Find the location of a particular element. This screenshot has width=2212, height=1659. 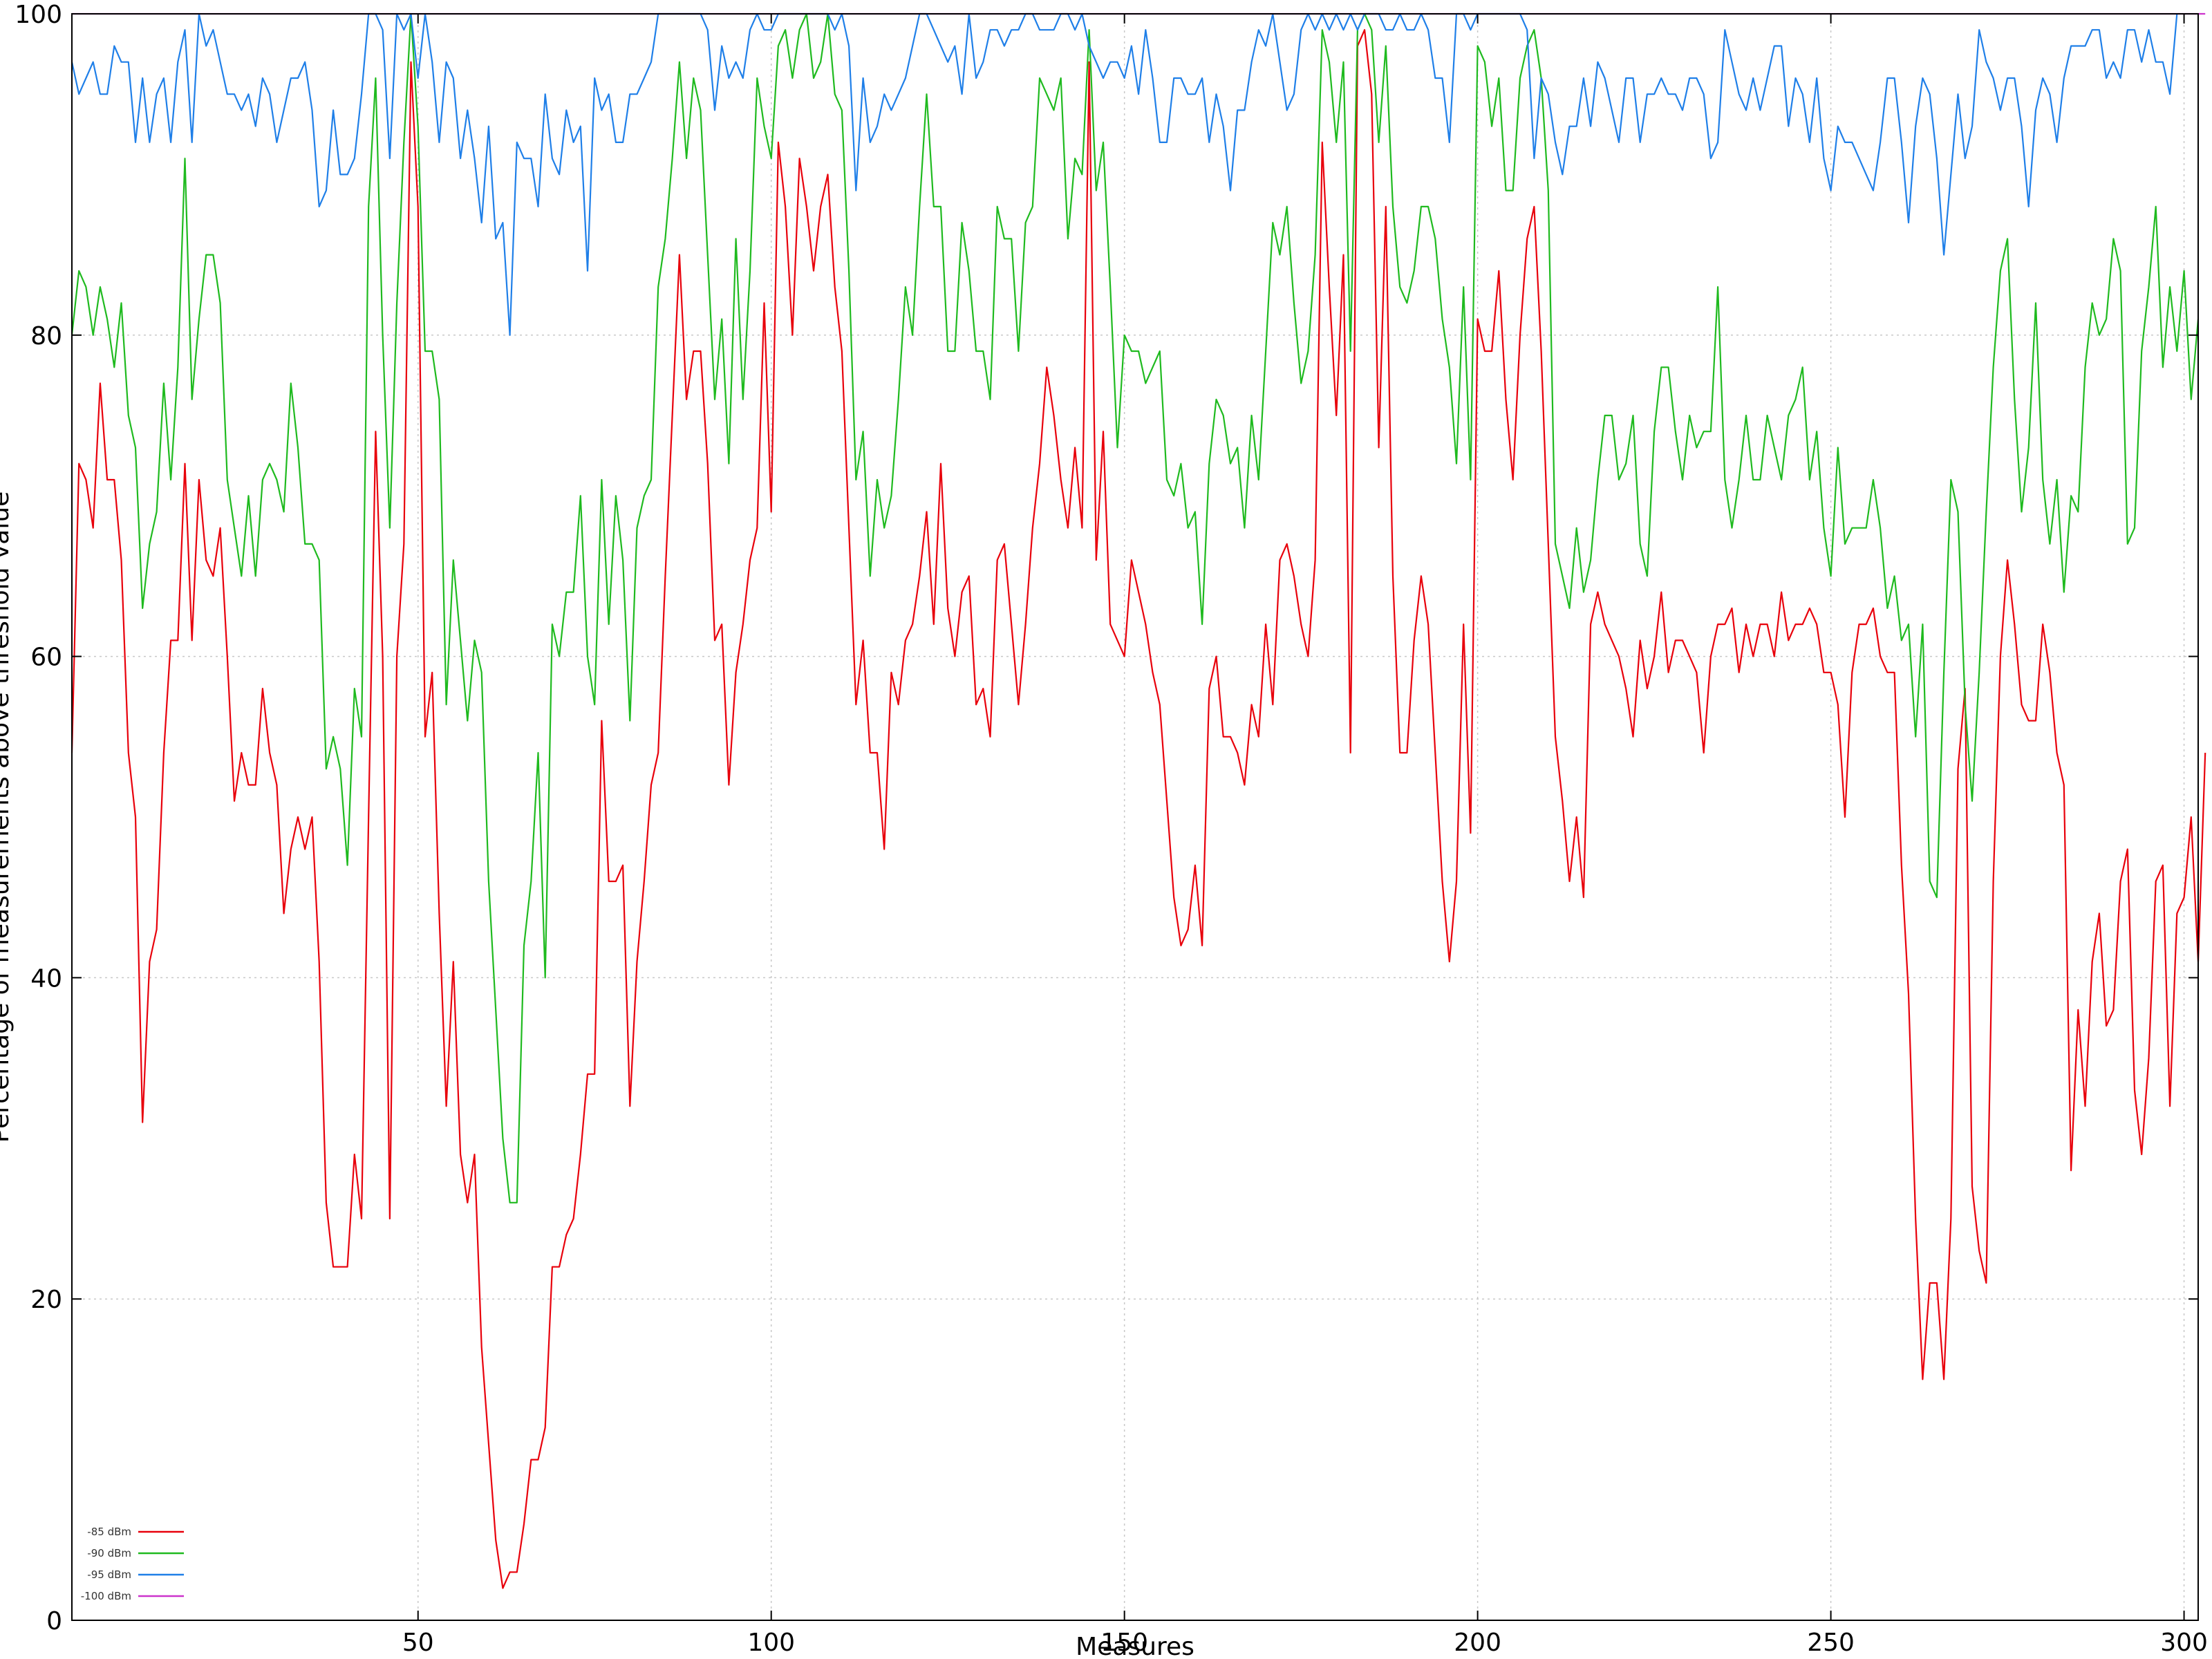

legend-label: -90 dBm is located at coordinates (109, 1553).